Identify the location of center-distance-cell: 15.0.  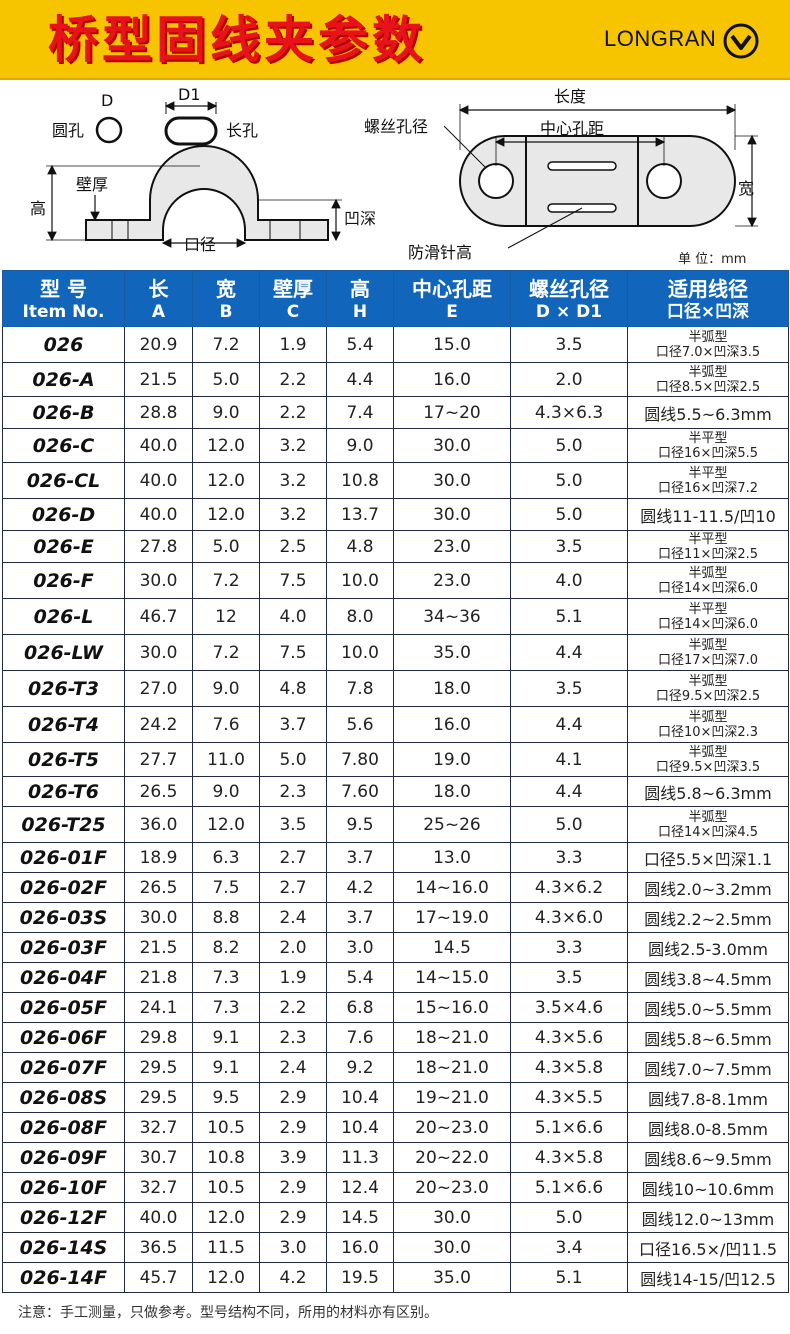
(452, 344).